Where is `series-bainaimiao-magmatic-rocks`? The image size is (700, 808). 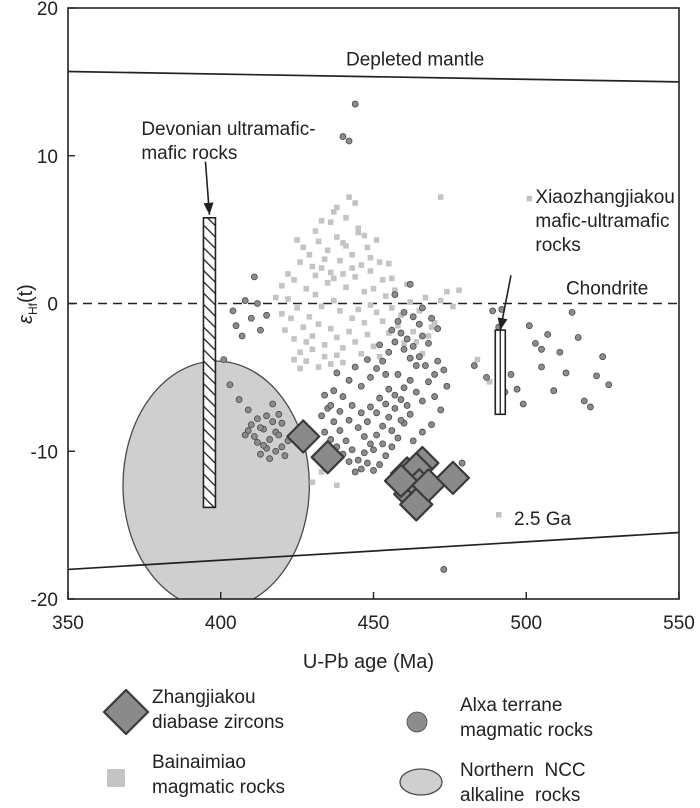
series-bainaimiao-magmatic-rocks is located at coordinates (402, 356).